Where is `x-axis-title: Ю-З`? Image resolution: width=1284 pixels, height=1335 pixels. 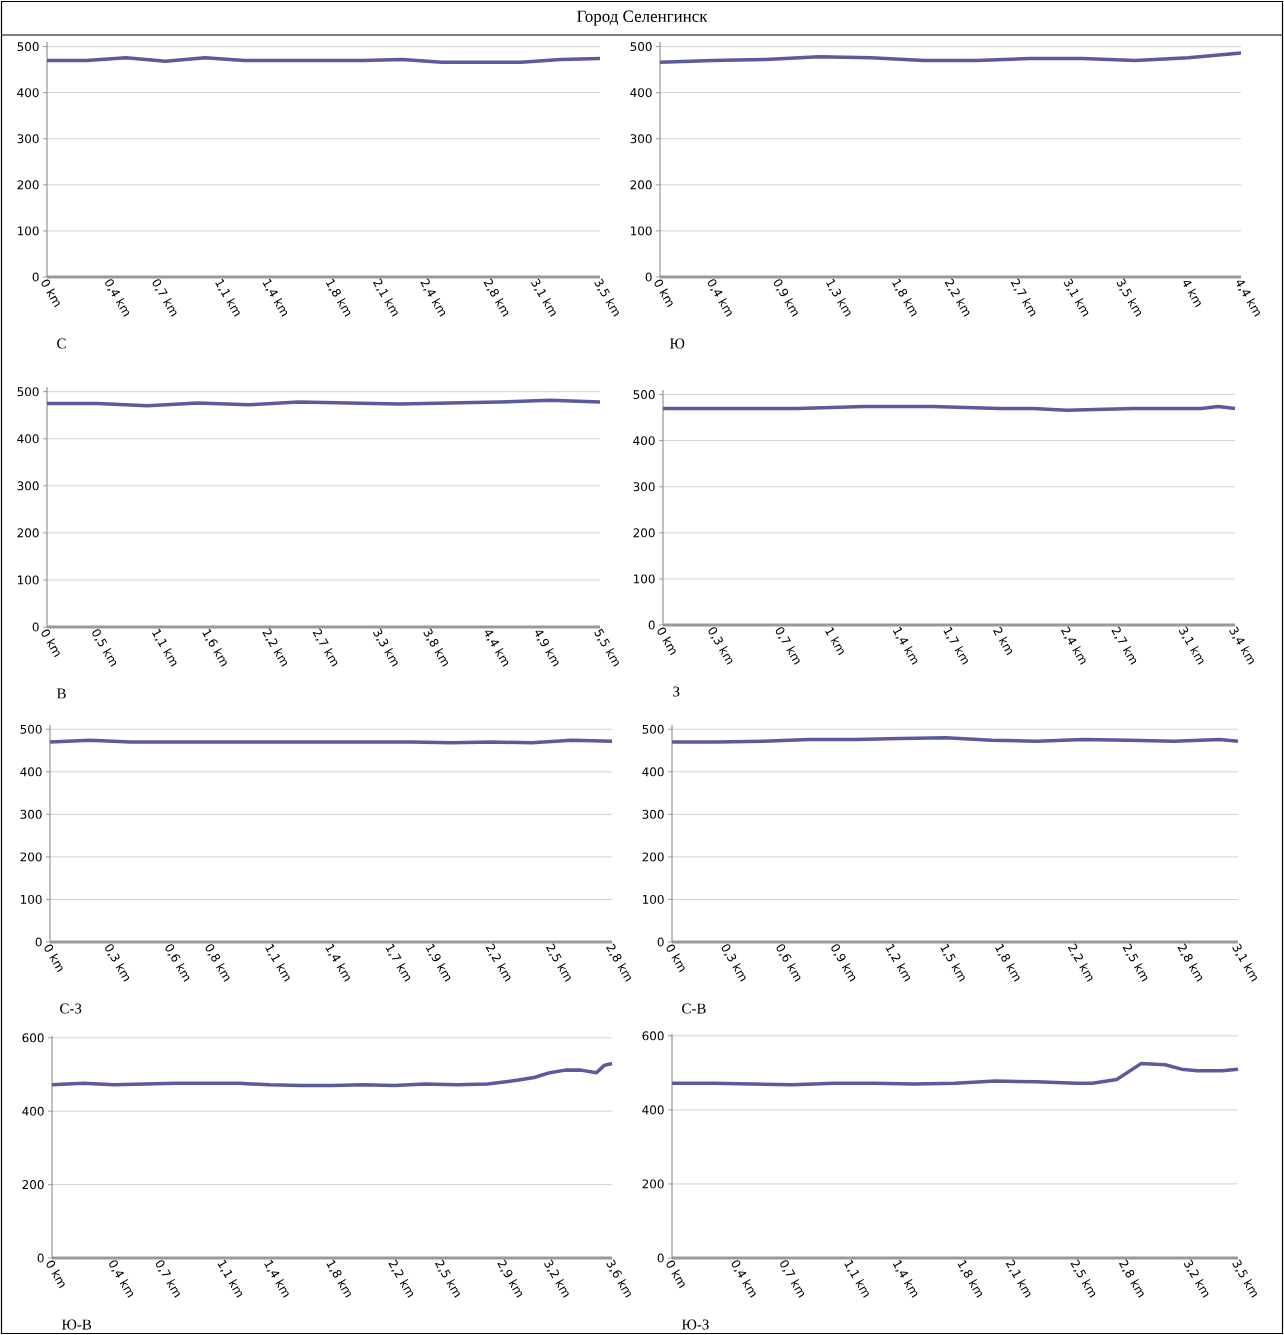
x-axis-title: Ю-З is located at coordinates (695, 1324).